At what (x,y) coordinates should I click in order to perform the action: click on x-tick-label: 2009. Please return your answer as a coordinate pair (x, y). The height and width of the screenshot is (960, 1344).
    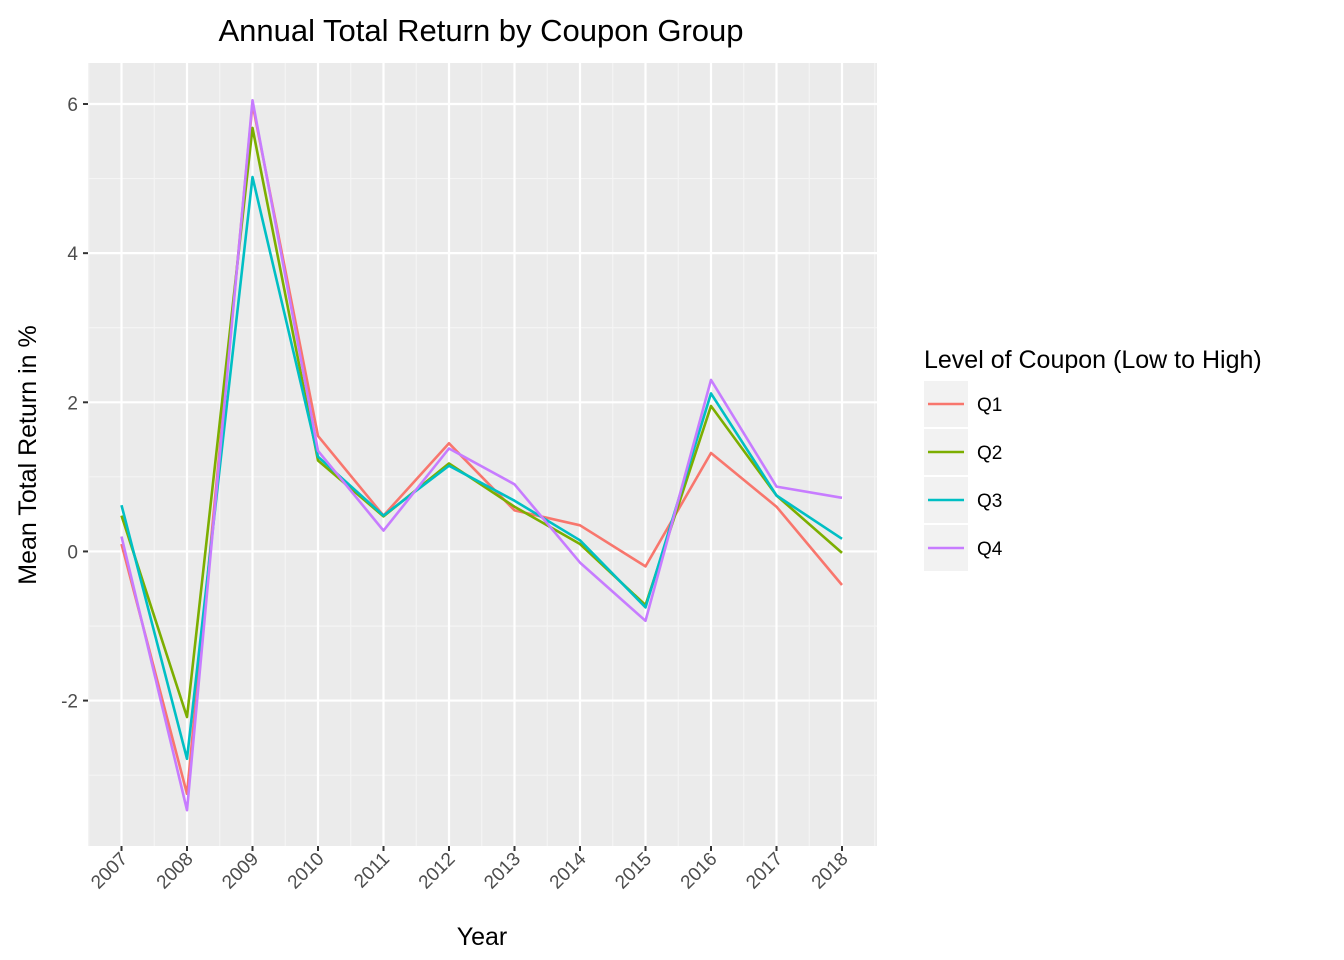
    Looking at the image, I should click on (240, 871).